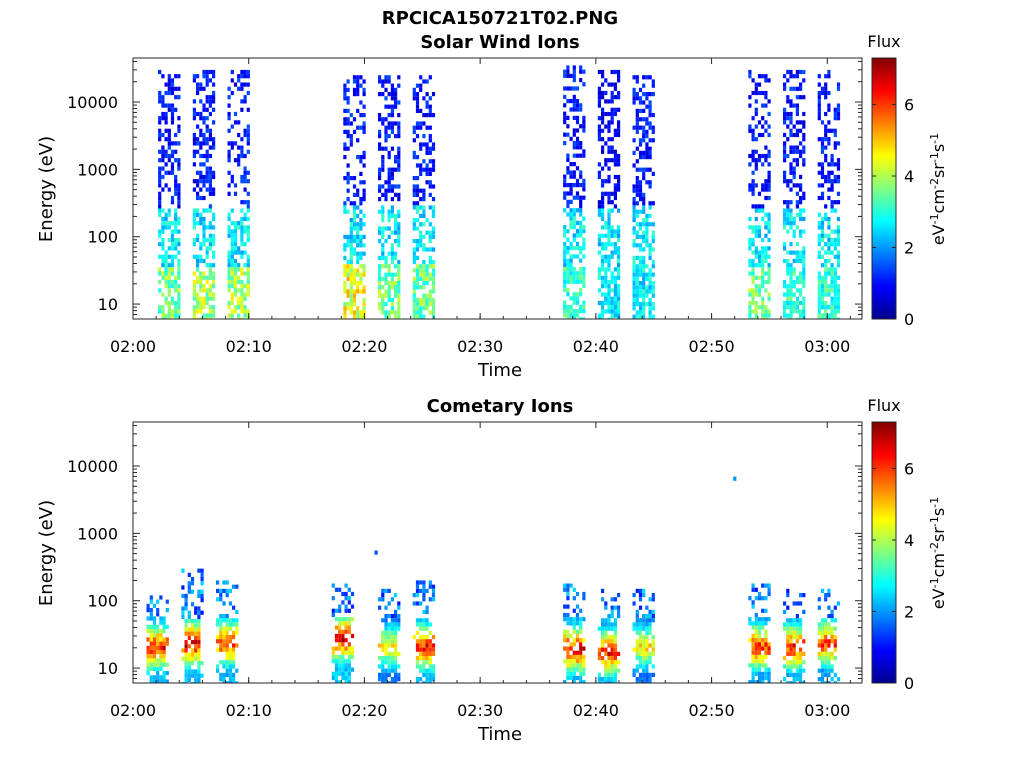  I want to click on colorbar-tick-label: 0, so click(909, 319).